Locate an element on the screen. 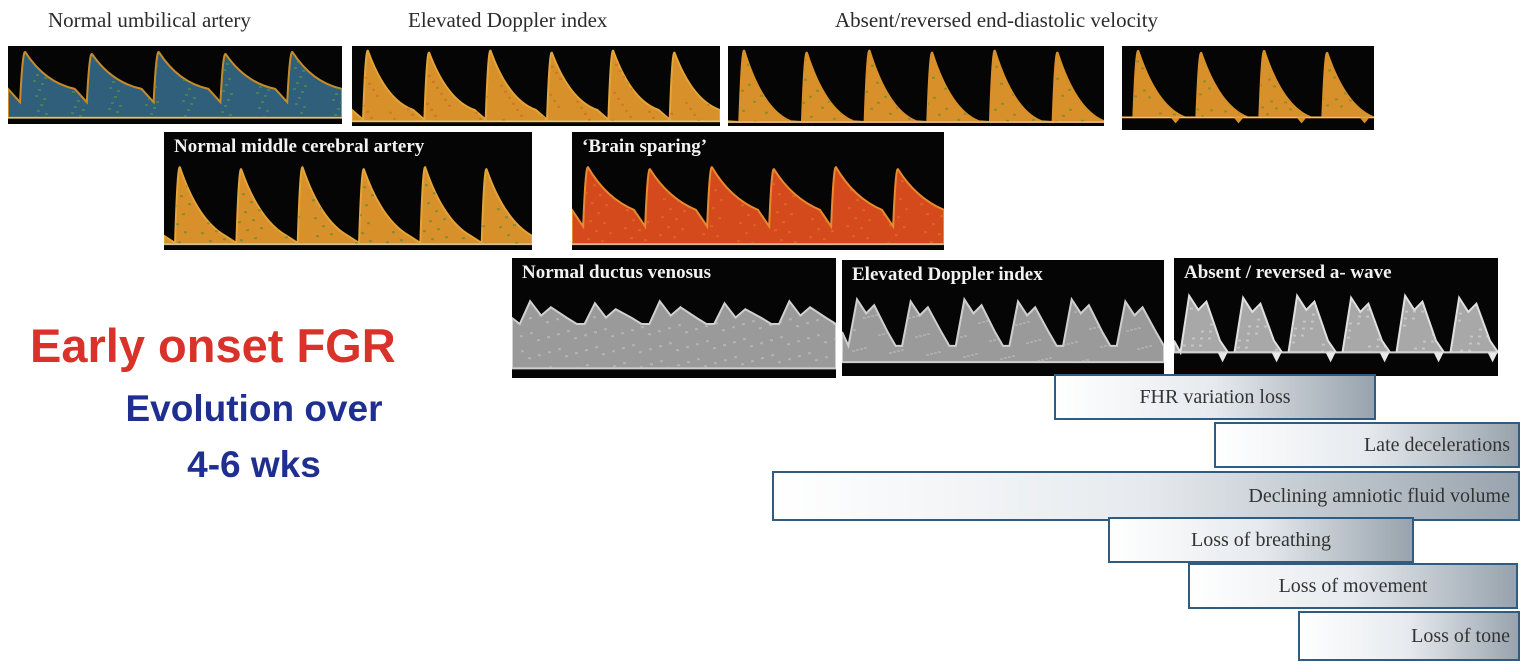 The image size is (1522, 666). bar-loss-of-breathing: Loss of breathing is located at coordinates (1261, 540).